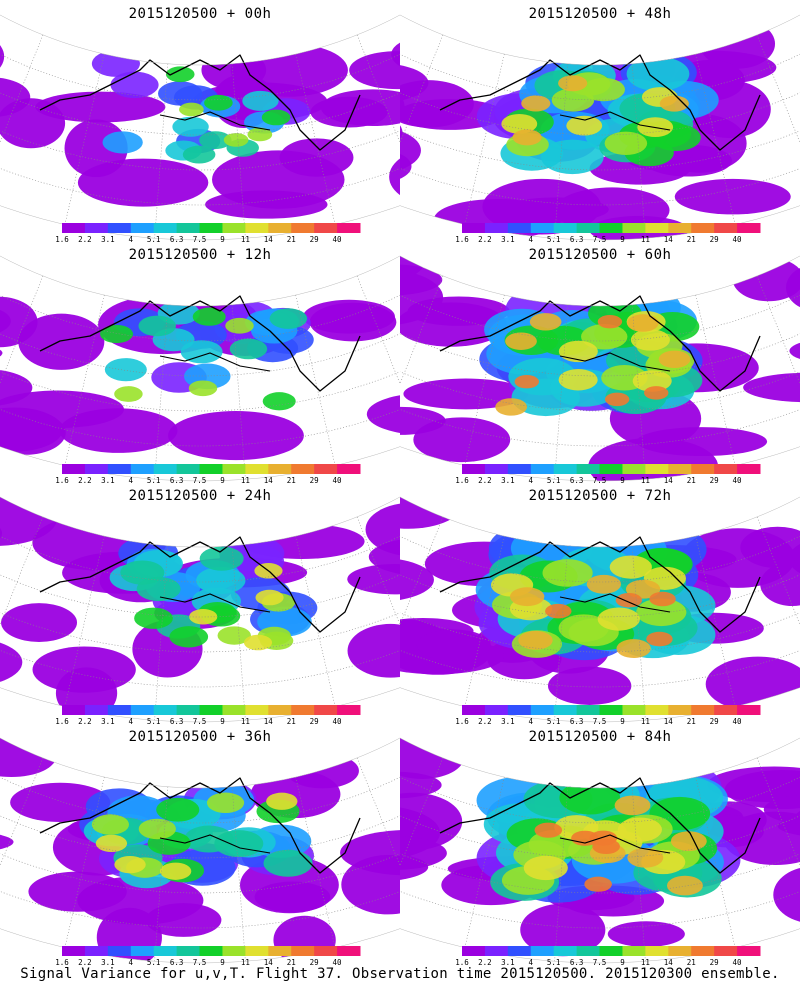 This screenshot has width=800, height=1000. What do you see at coordinates (600, 496) in the screenshot?
I see `panel-title: 2015120500 + 72h` at bounding box center [600, 496].